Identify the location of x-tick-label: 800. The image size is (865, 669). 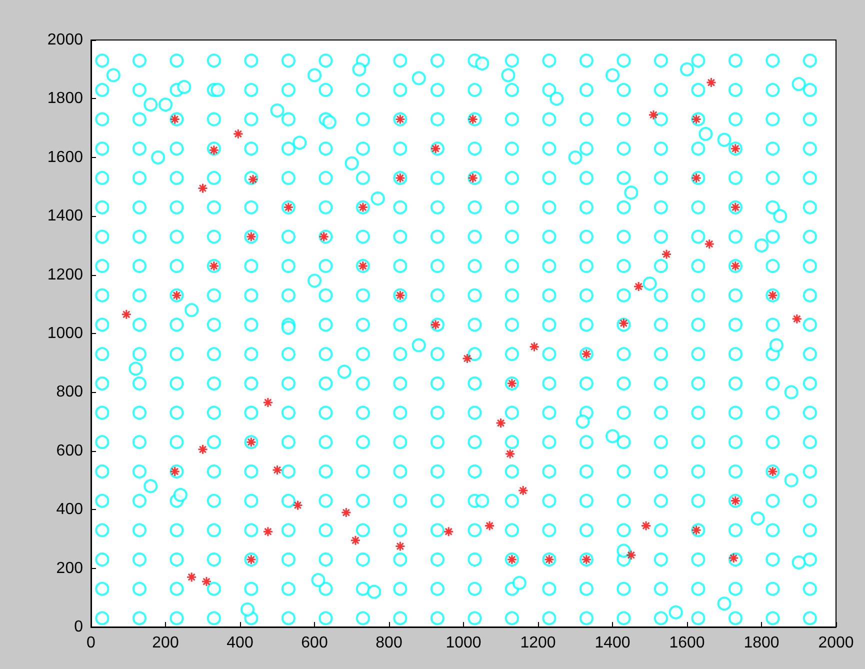
(389, 643).